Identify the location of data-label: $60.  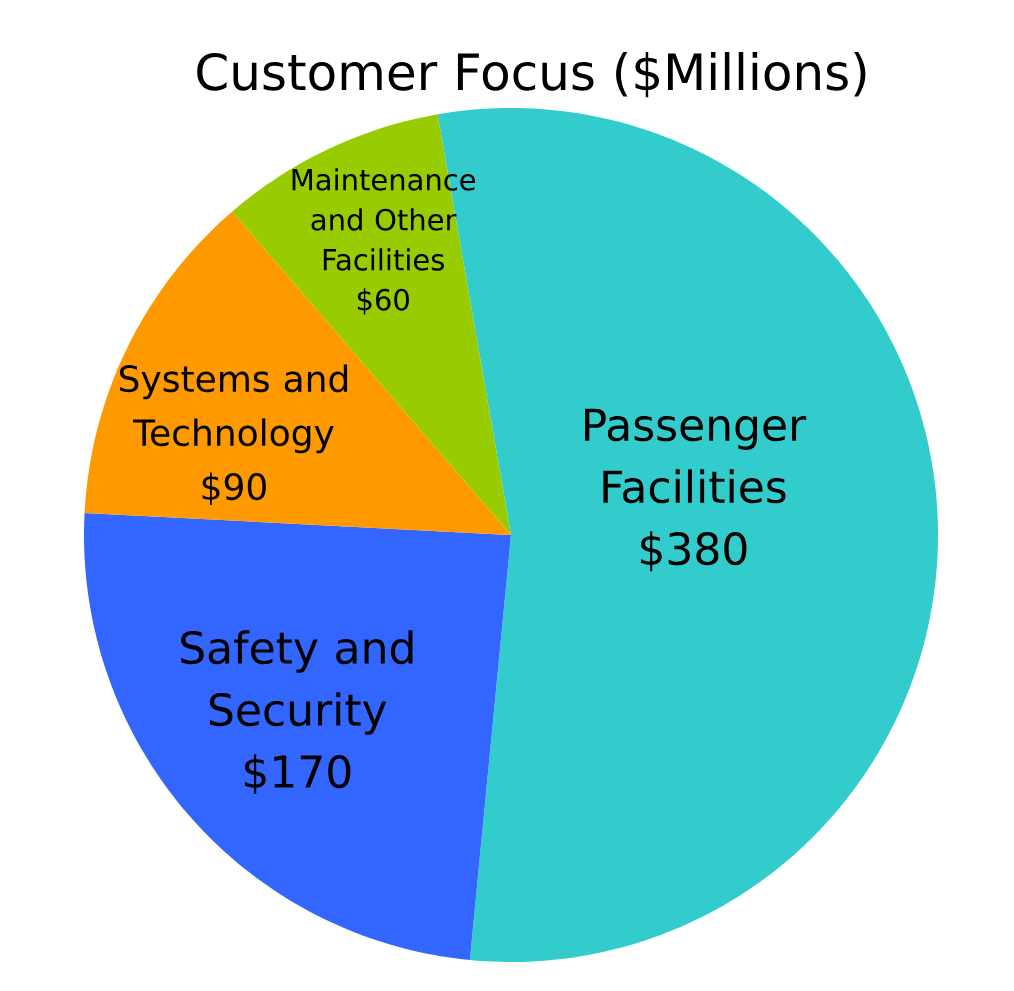
(383, 301).